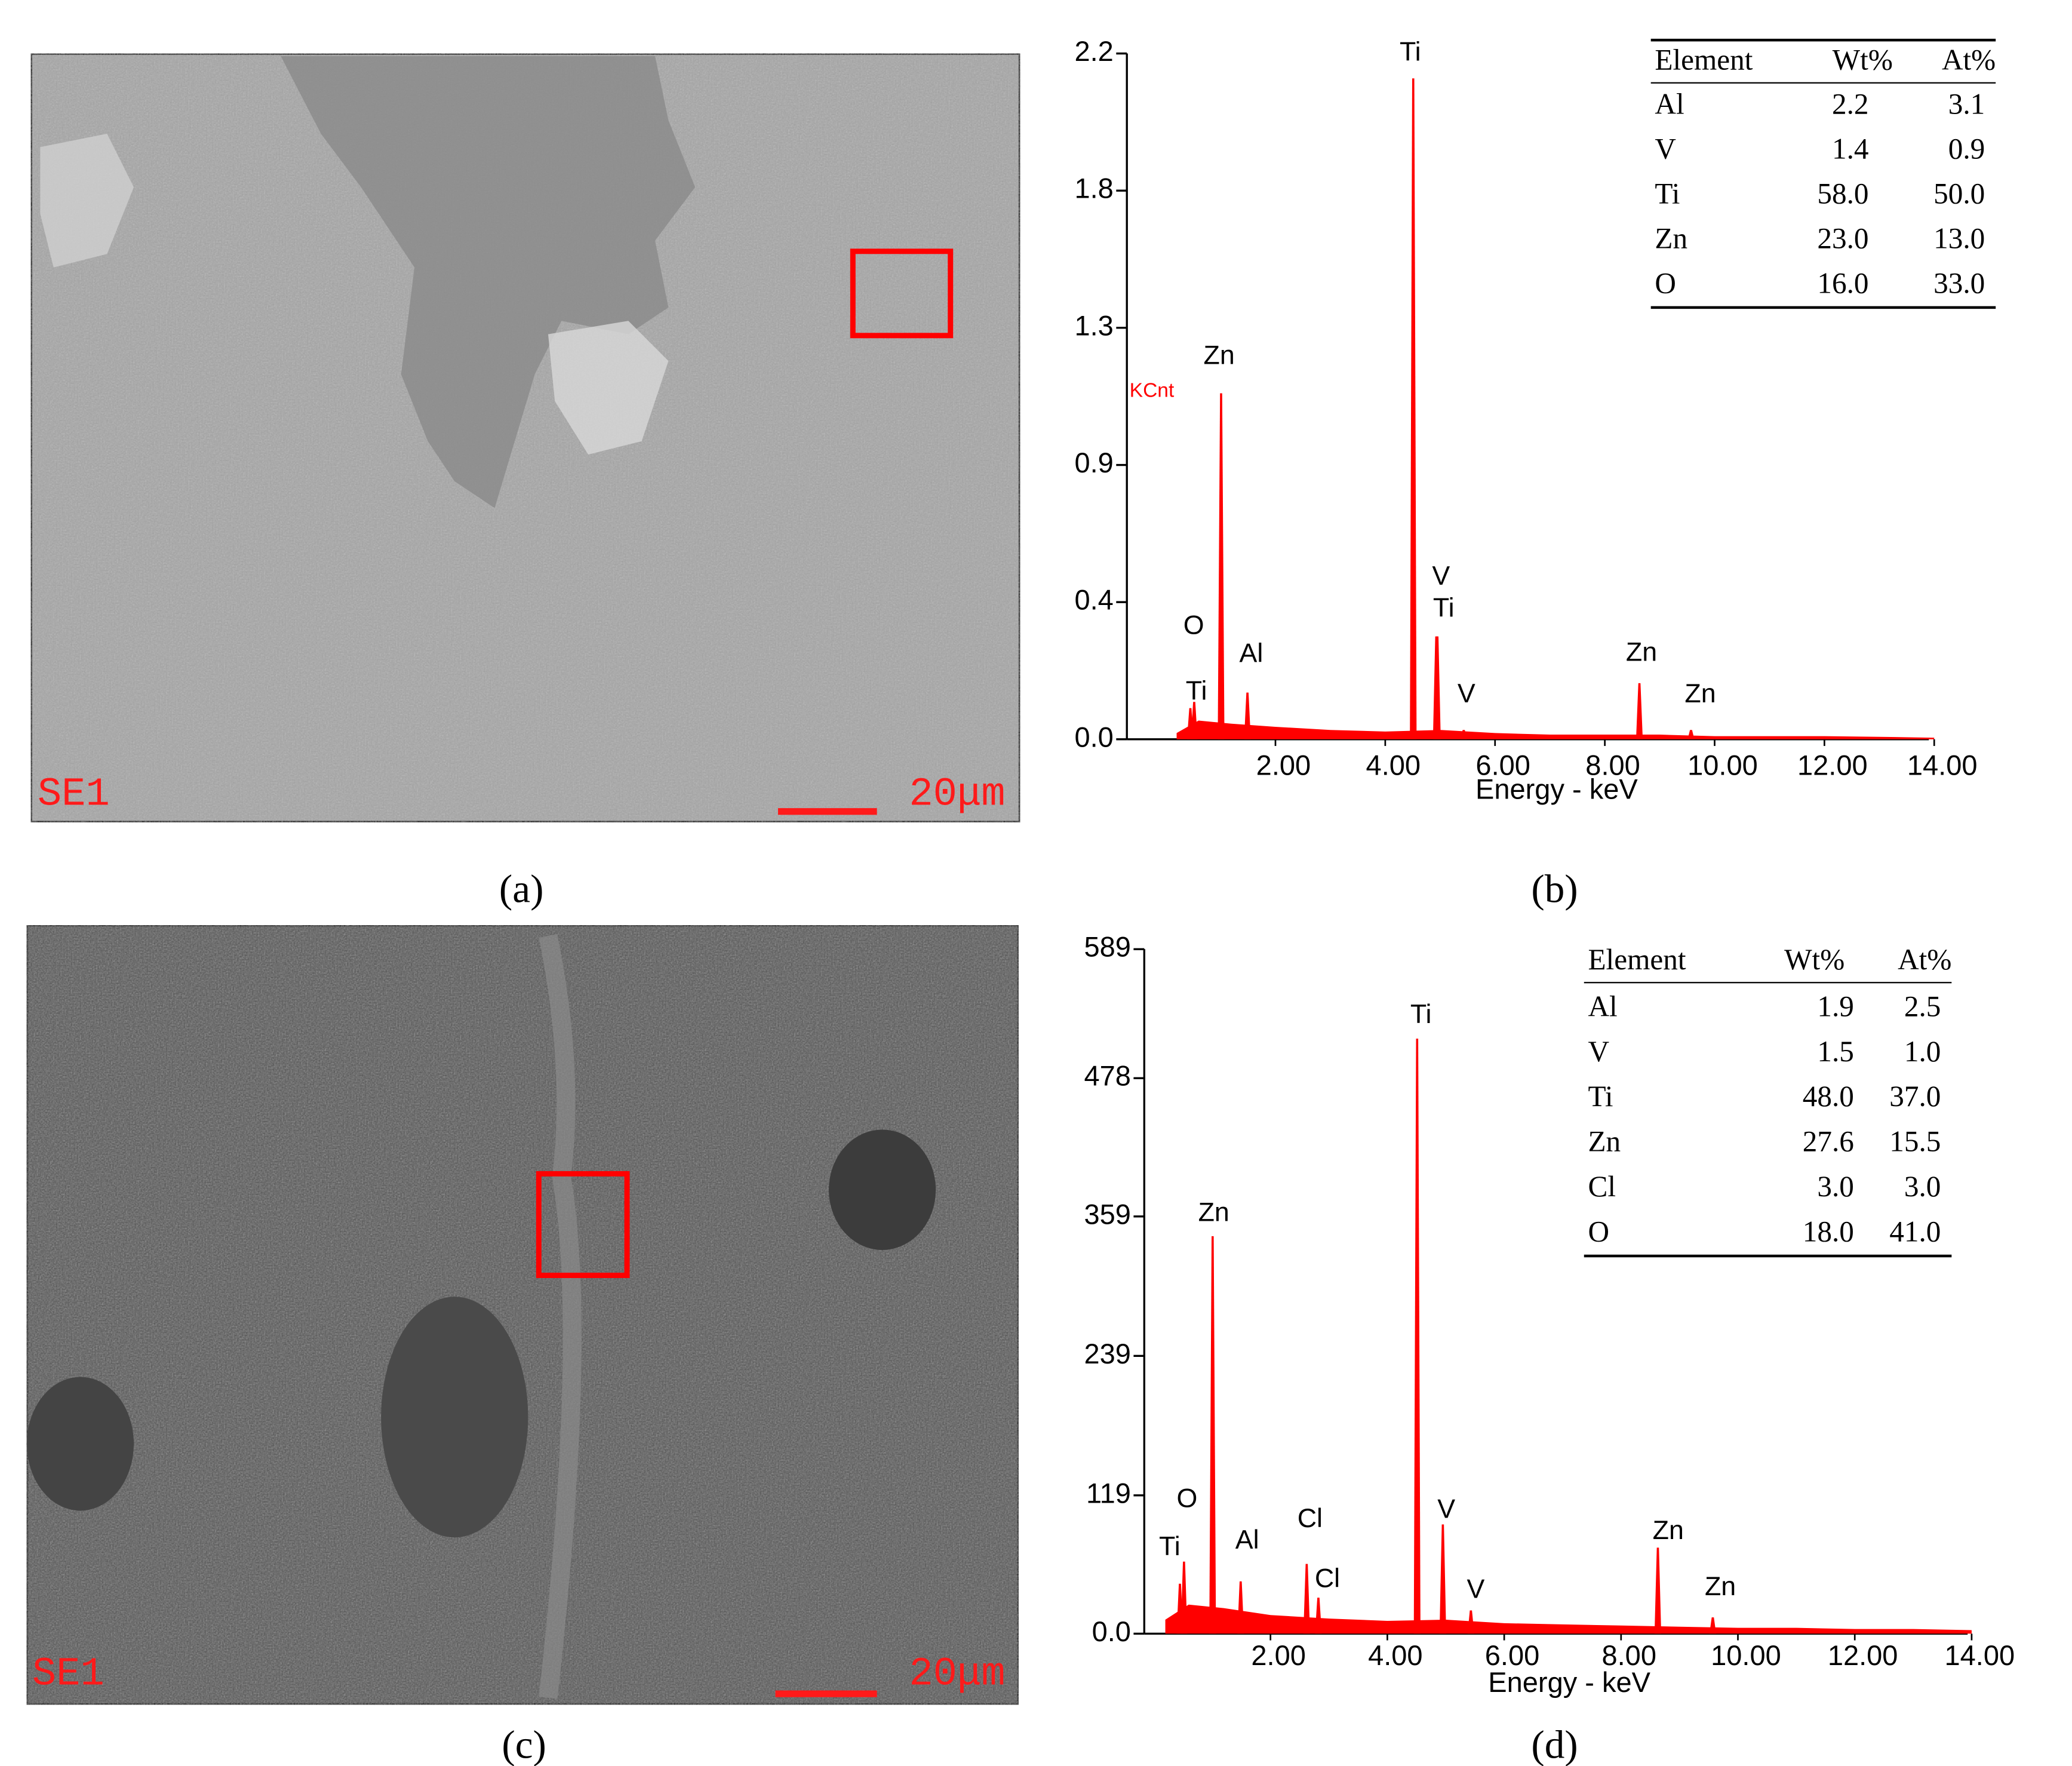 This screenshot has height=1766, width=2072. Describe the element at coordinates (1814, 959) in the screenshot. I see `table-header: Wt%` at that location.